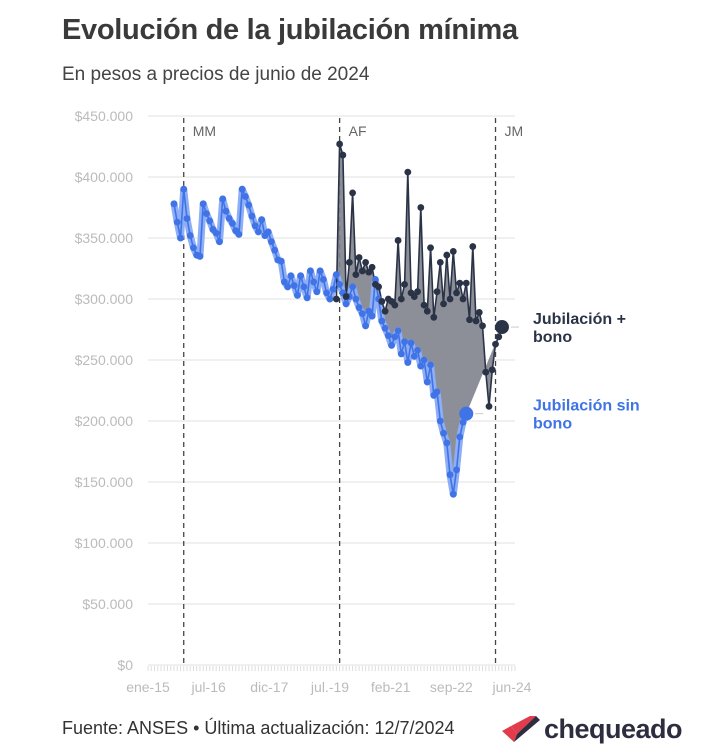 The height and width of the screenshot is (756, 720). Describe the element at coordinates (104, 177) in the screenshot. I see `y-tick-label: $400.000` at that location.